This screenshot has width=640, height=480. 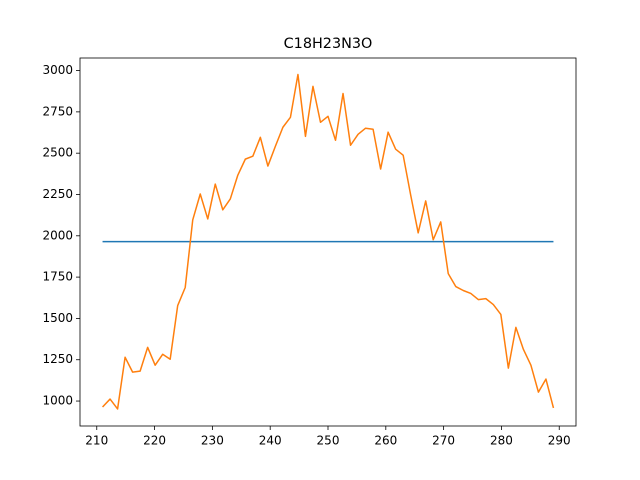 What do you see at coordinates (96, 441) in the screenshot?
I see `x-tick-label: 210` at bounding box center [96, 441].